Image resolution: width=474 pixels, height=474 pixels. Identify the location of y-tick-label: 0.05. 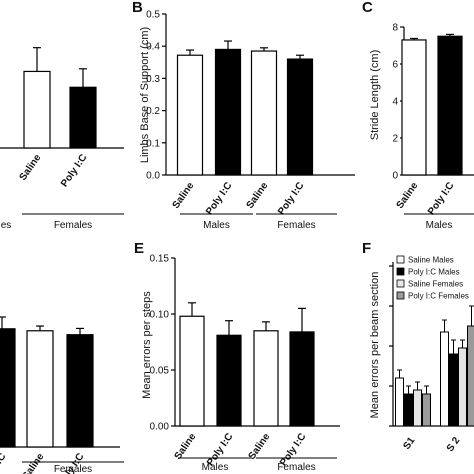
(160, 371).